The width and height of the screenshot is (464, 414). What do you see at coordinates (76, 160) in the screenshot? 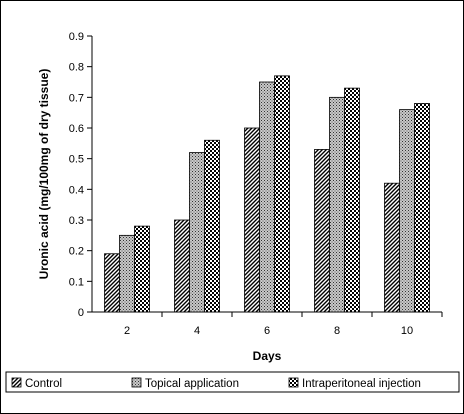
I see `y-tick-label: 0.5` at bounding box center [76, 160].